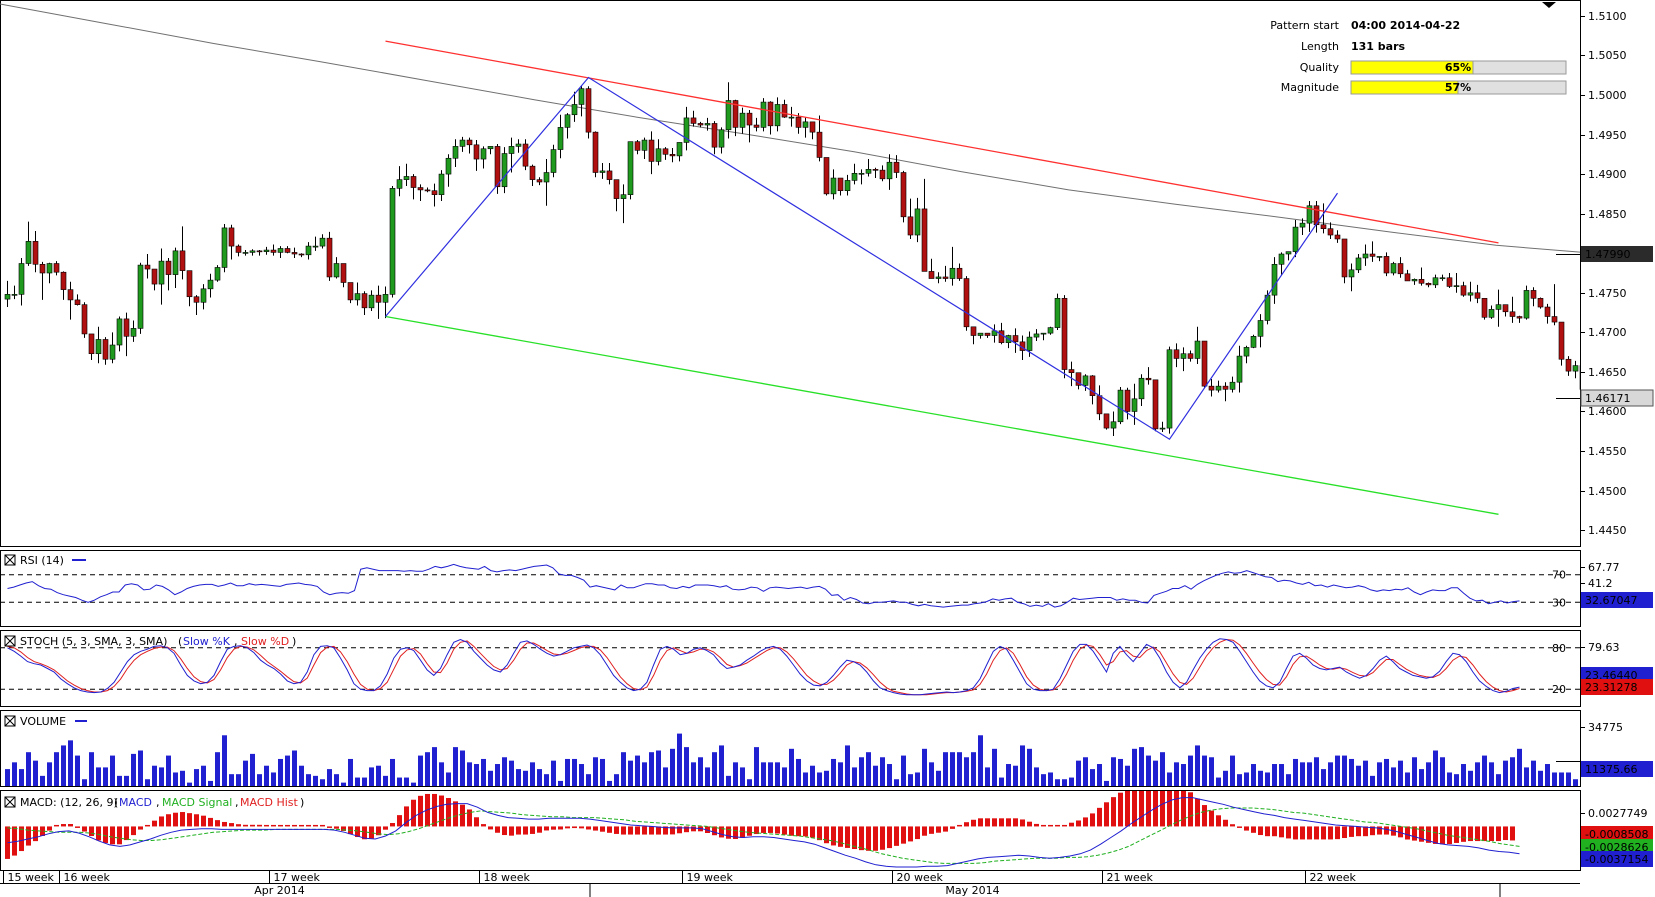 The width and height of the screenshot is (1655, 897). I want to click on time-tick-label: 18 week, so click(507, 877).